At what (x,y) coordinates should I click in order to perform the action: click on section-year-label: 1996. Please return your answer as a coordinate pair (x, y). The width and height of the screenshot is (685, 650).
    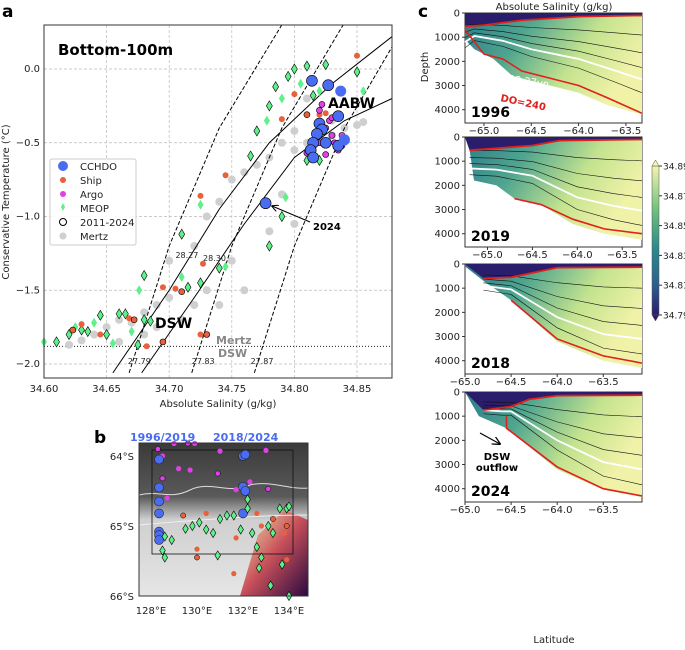
    Looking at the image, I should click on (490, 113).